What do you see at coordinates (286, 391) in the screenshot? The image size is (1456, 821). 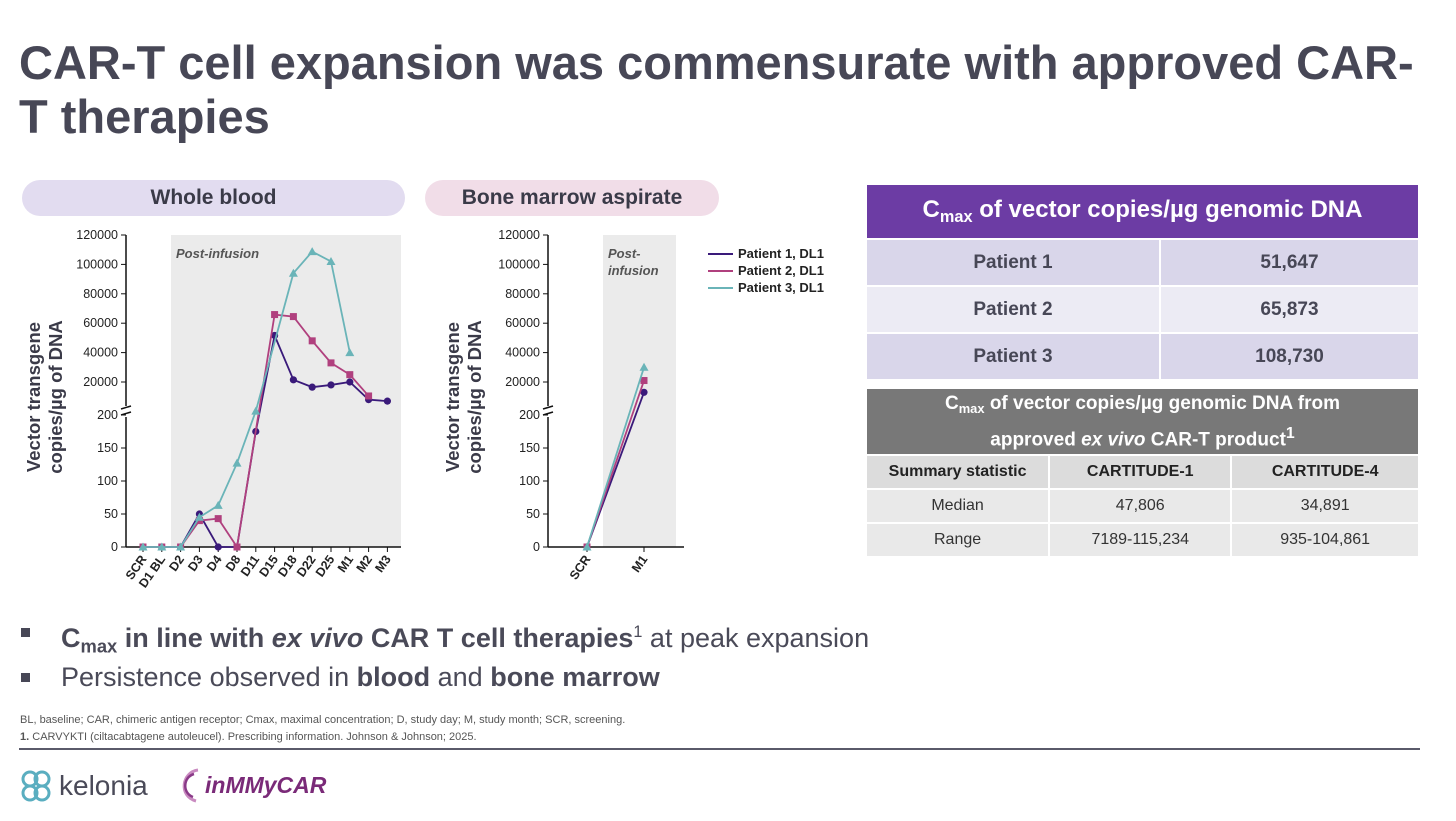 I see `post-infusion-region` at bounding box center [286, 391].